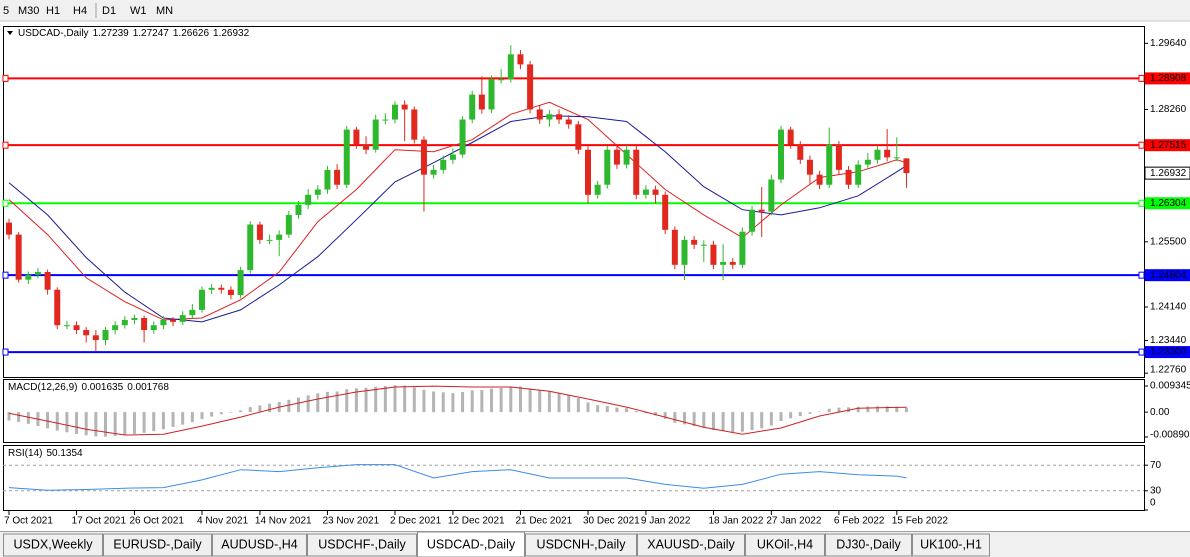 The image size is (1190, 557). I want to click on timeframe-button: 5, so click(6, 11).